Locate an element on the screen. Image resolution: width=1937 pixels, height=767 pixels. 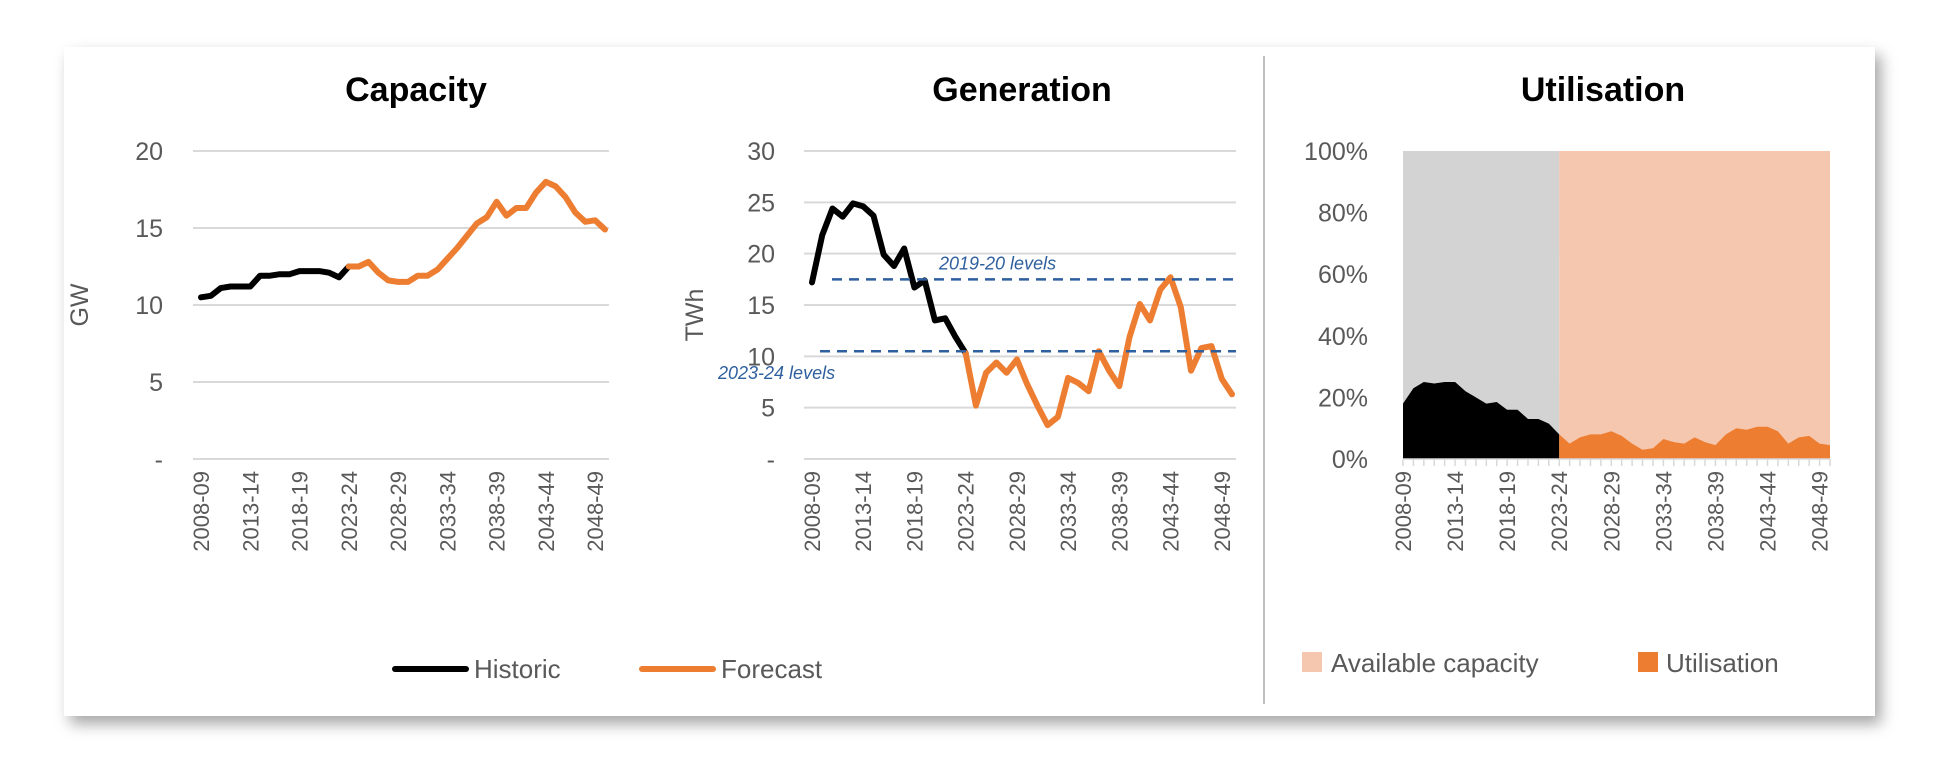
chart-title: Utilisation is located at coordinates (1603, 90).